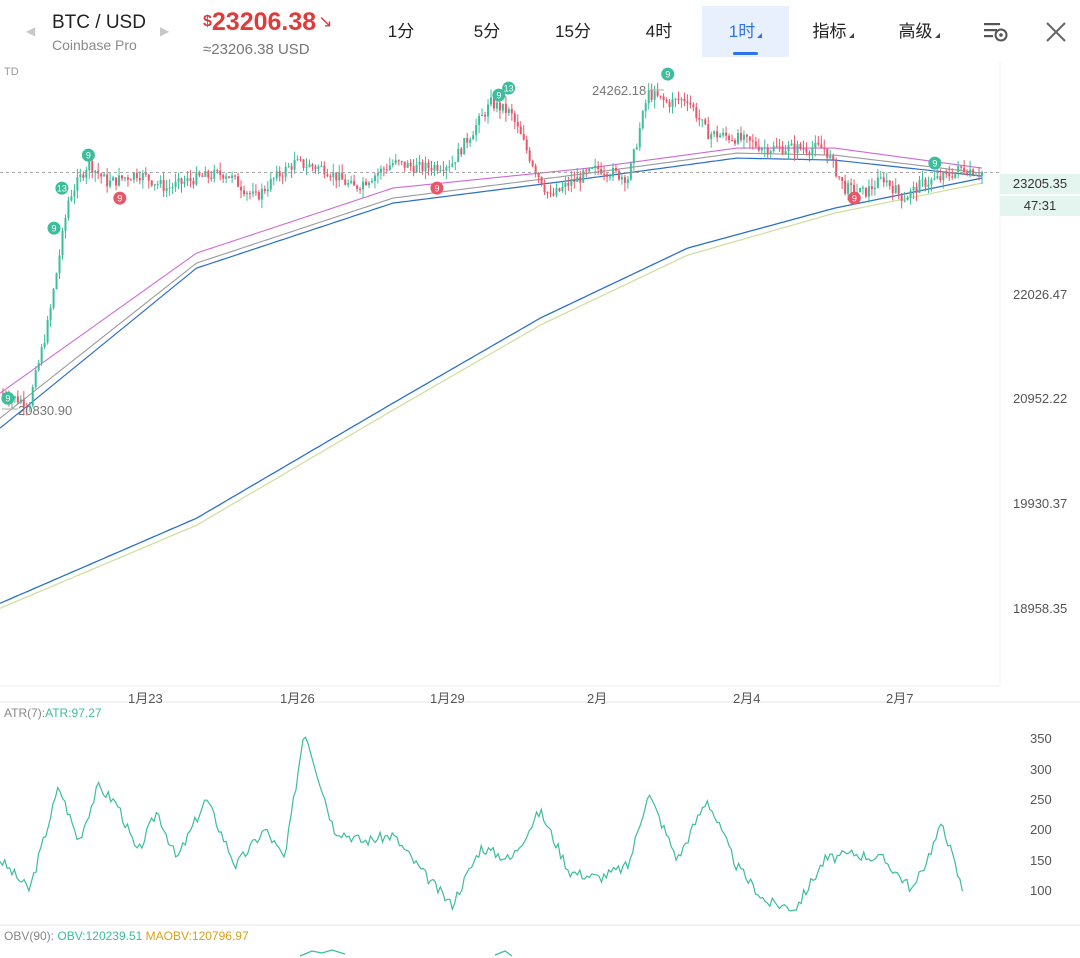 The width and height of the screenshot is (1080, 958). I want to click on chevron-right-icon: ▶, so click(165, 31).